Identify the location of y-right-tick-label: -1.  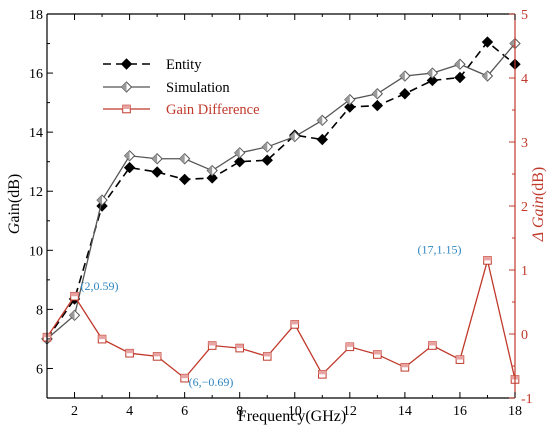
(527, 399).